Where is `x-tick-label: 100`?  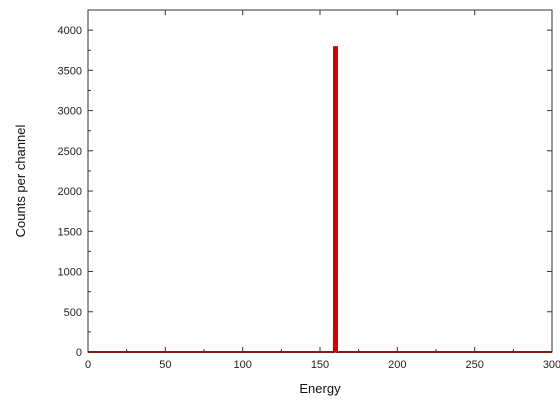
x-tick-label: 100 is located at coordinates (242, 365).